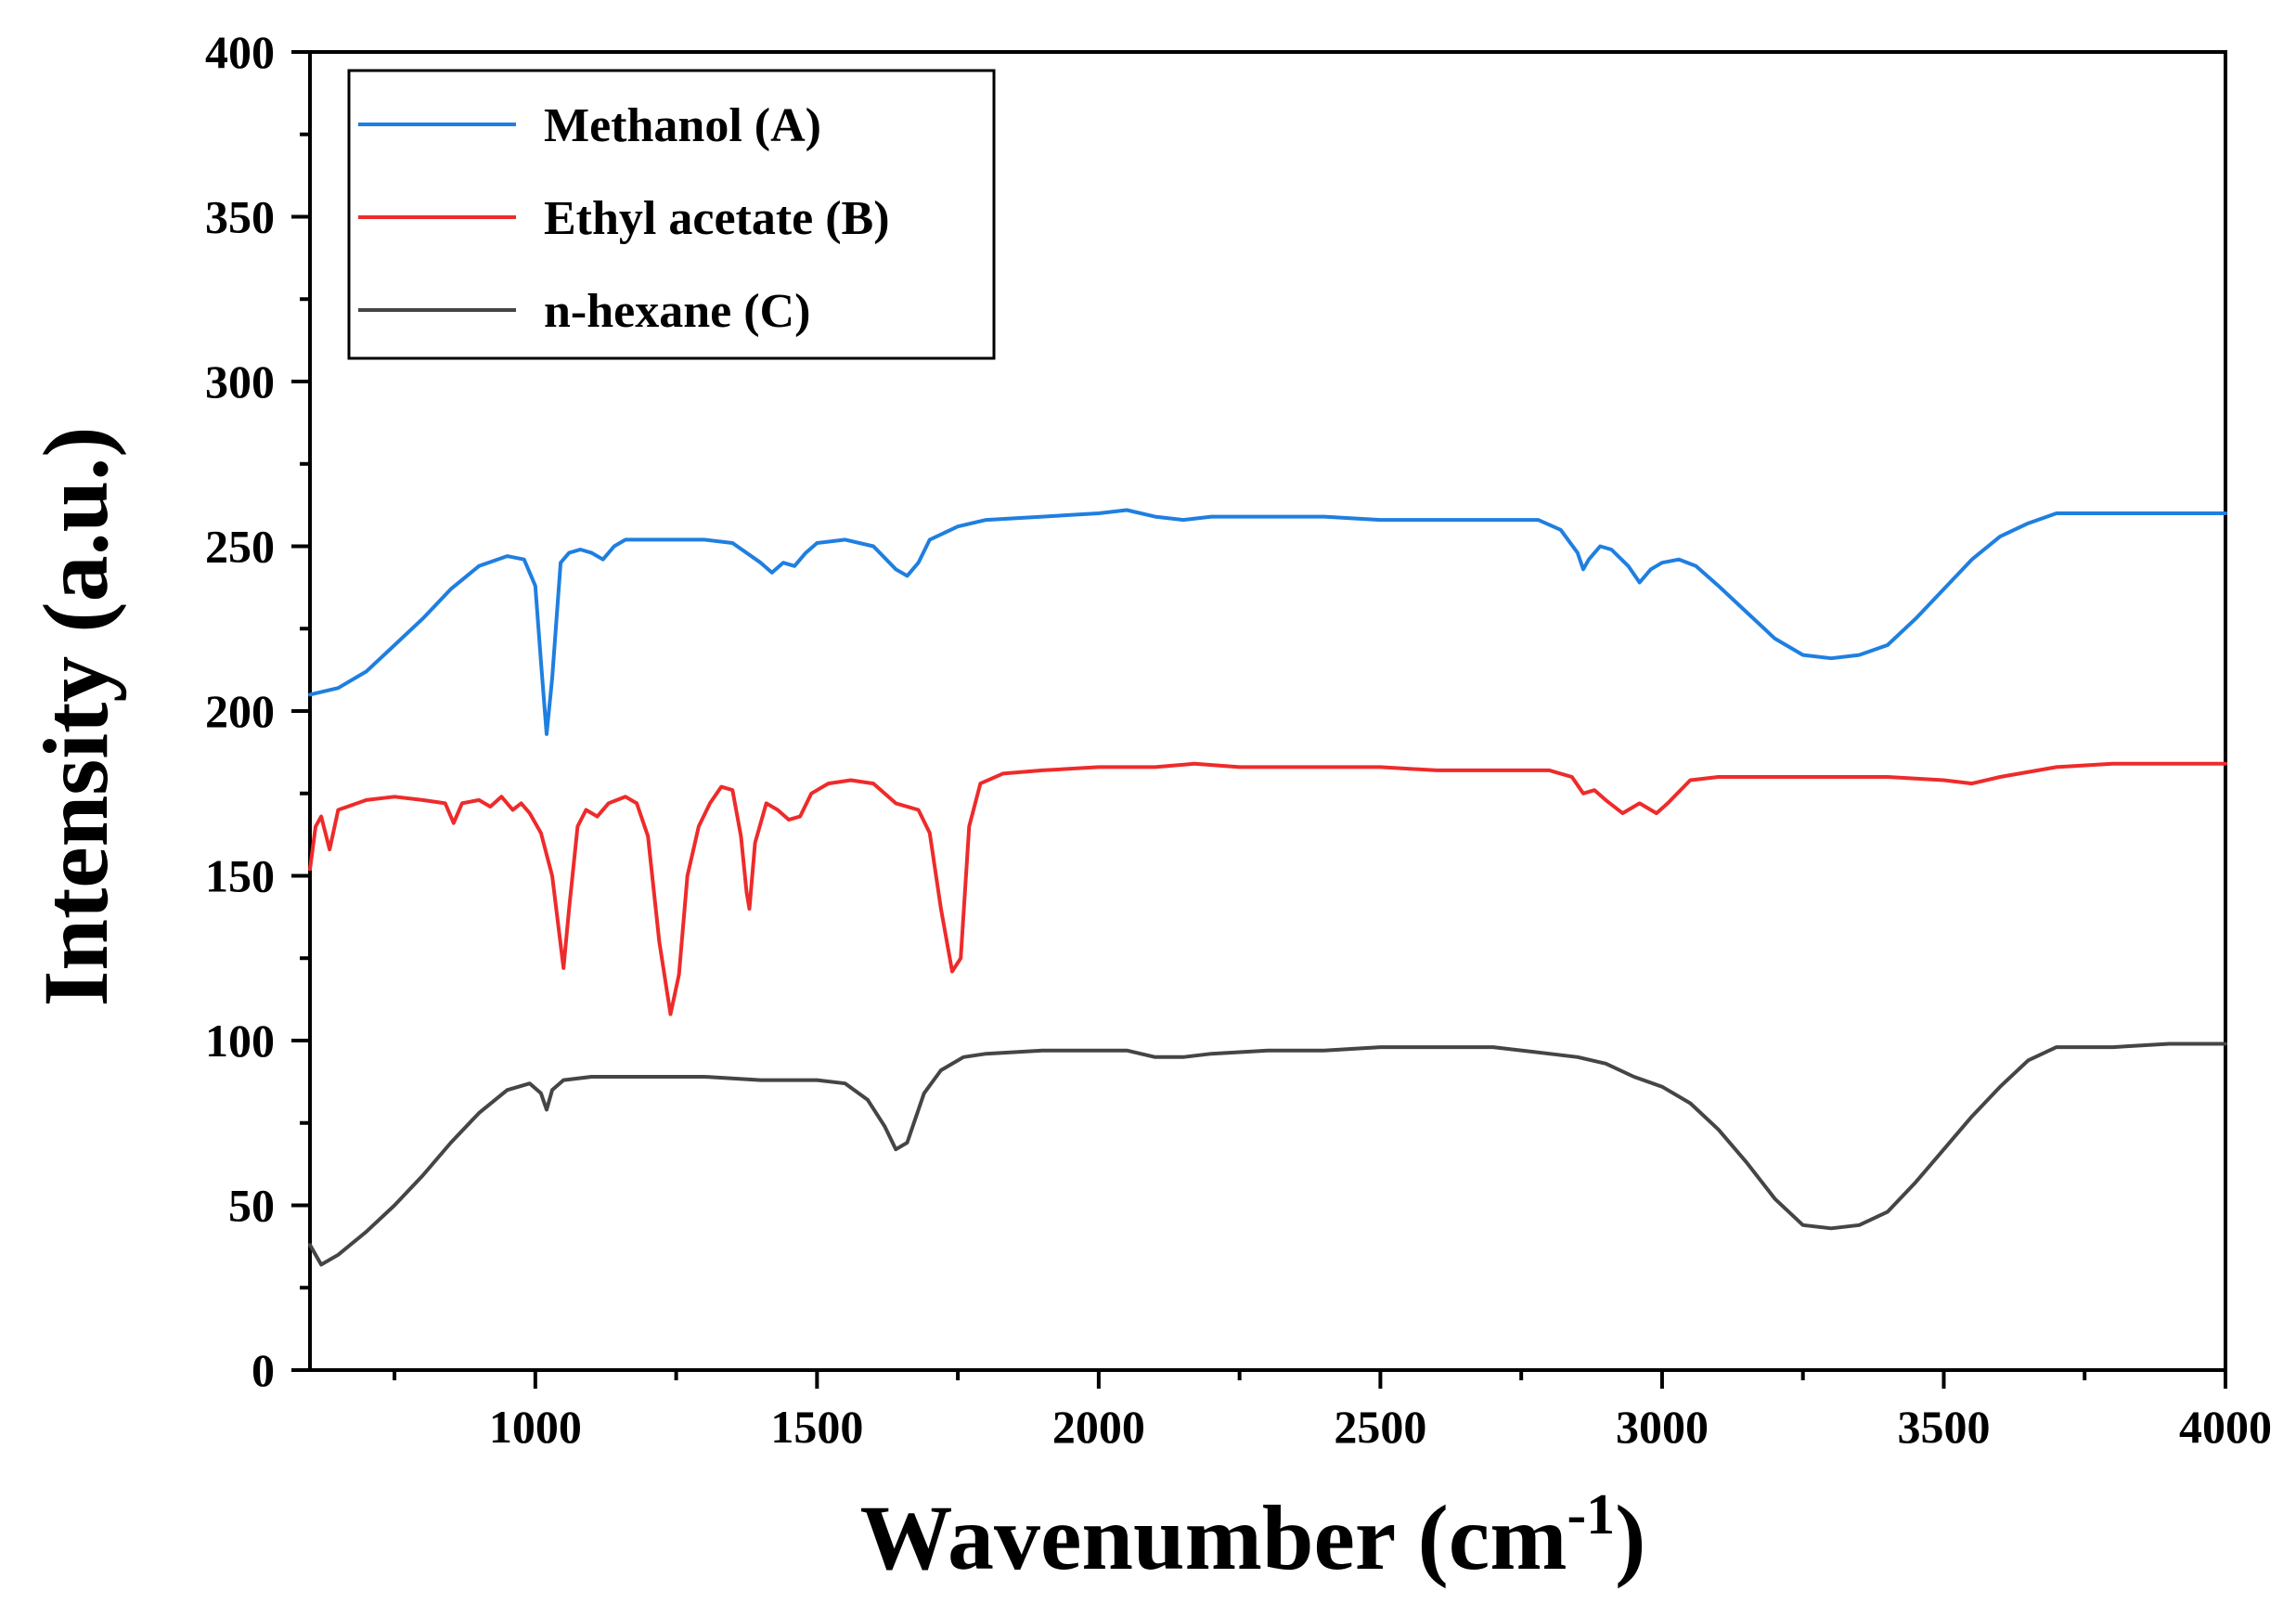 Image resolution: width=2296 pixels, height=1617 pixels. I want to click on legend-label: Ethyl acetate (B), so click(717, 218).